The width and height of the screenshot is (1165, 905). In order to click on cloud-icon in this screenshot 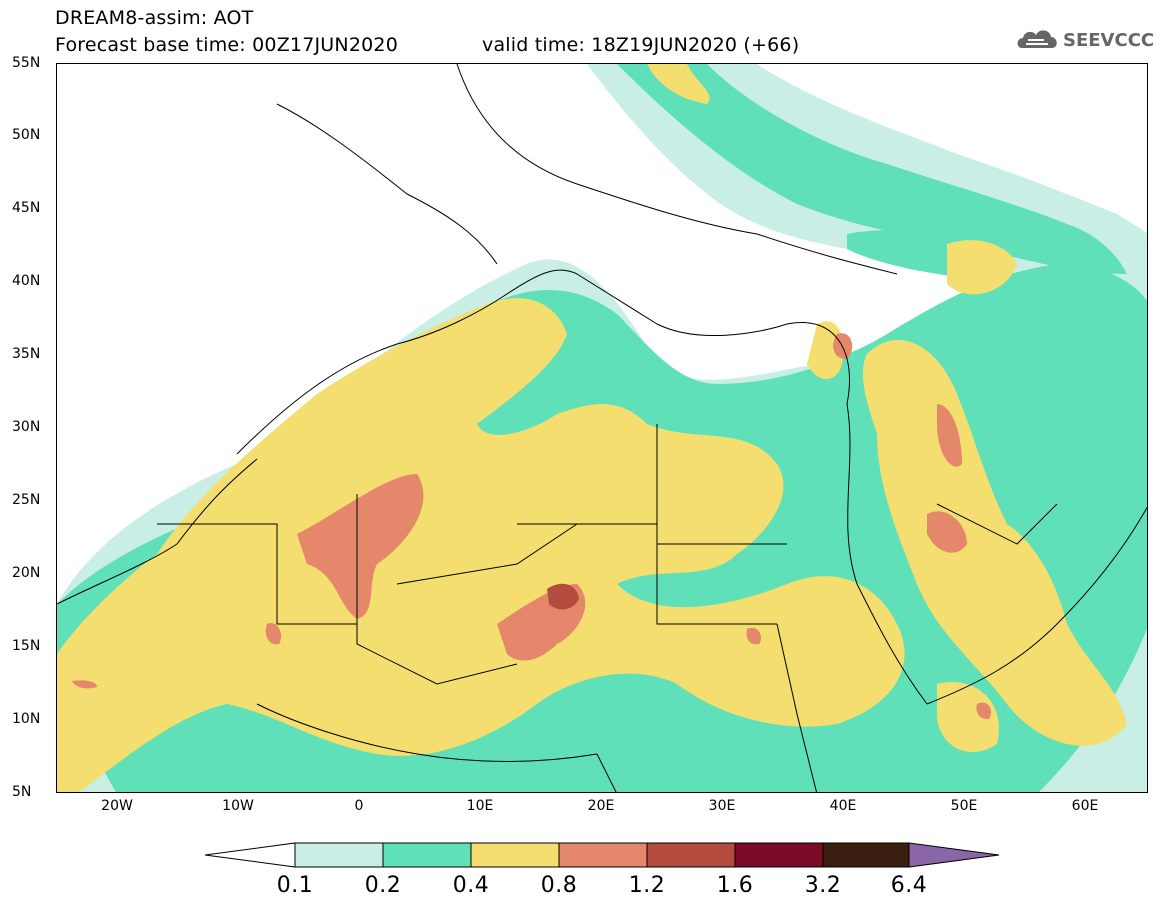, I will do `click(1037, 39)`.